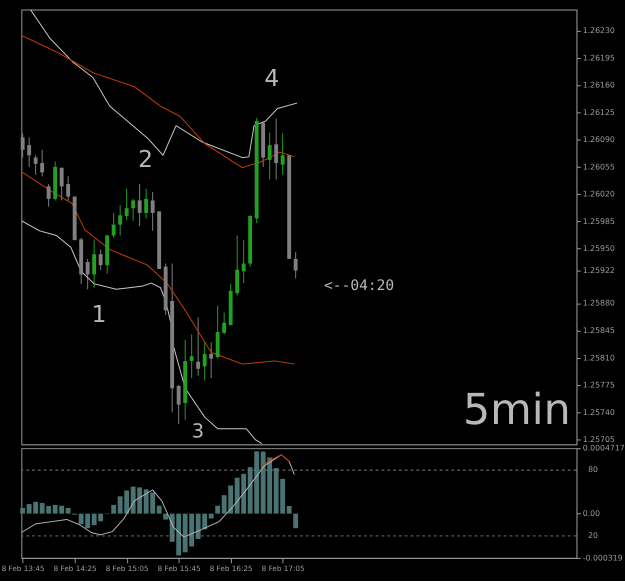  Describe the element at coordinates (598, 385) in the screenshot. I see `y-tick-label: 1.25775` at that location.